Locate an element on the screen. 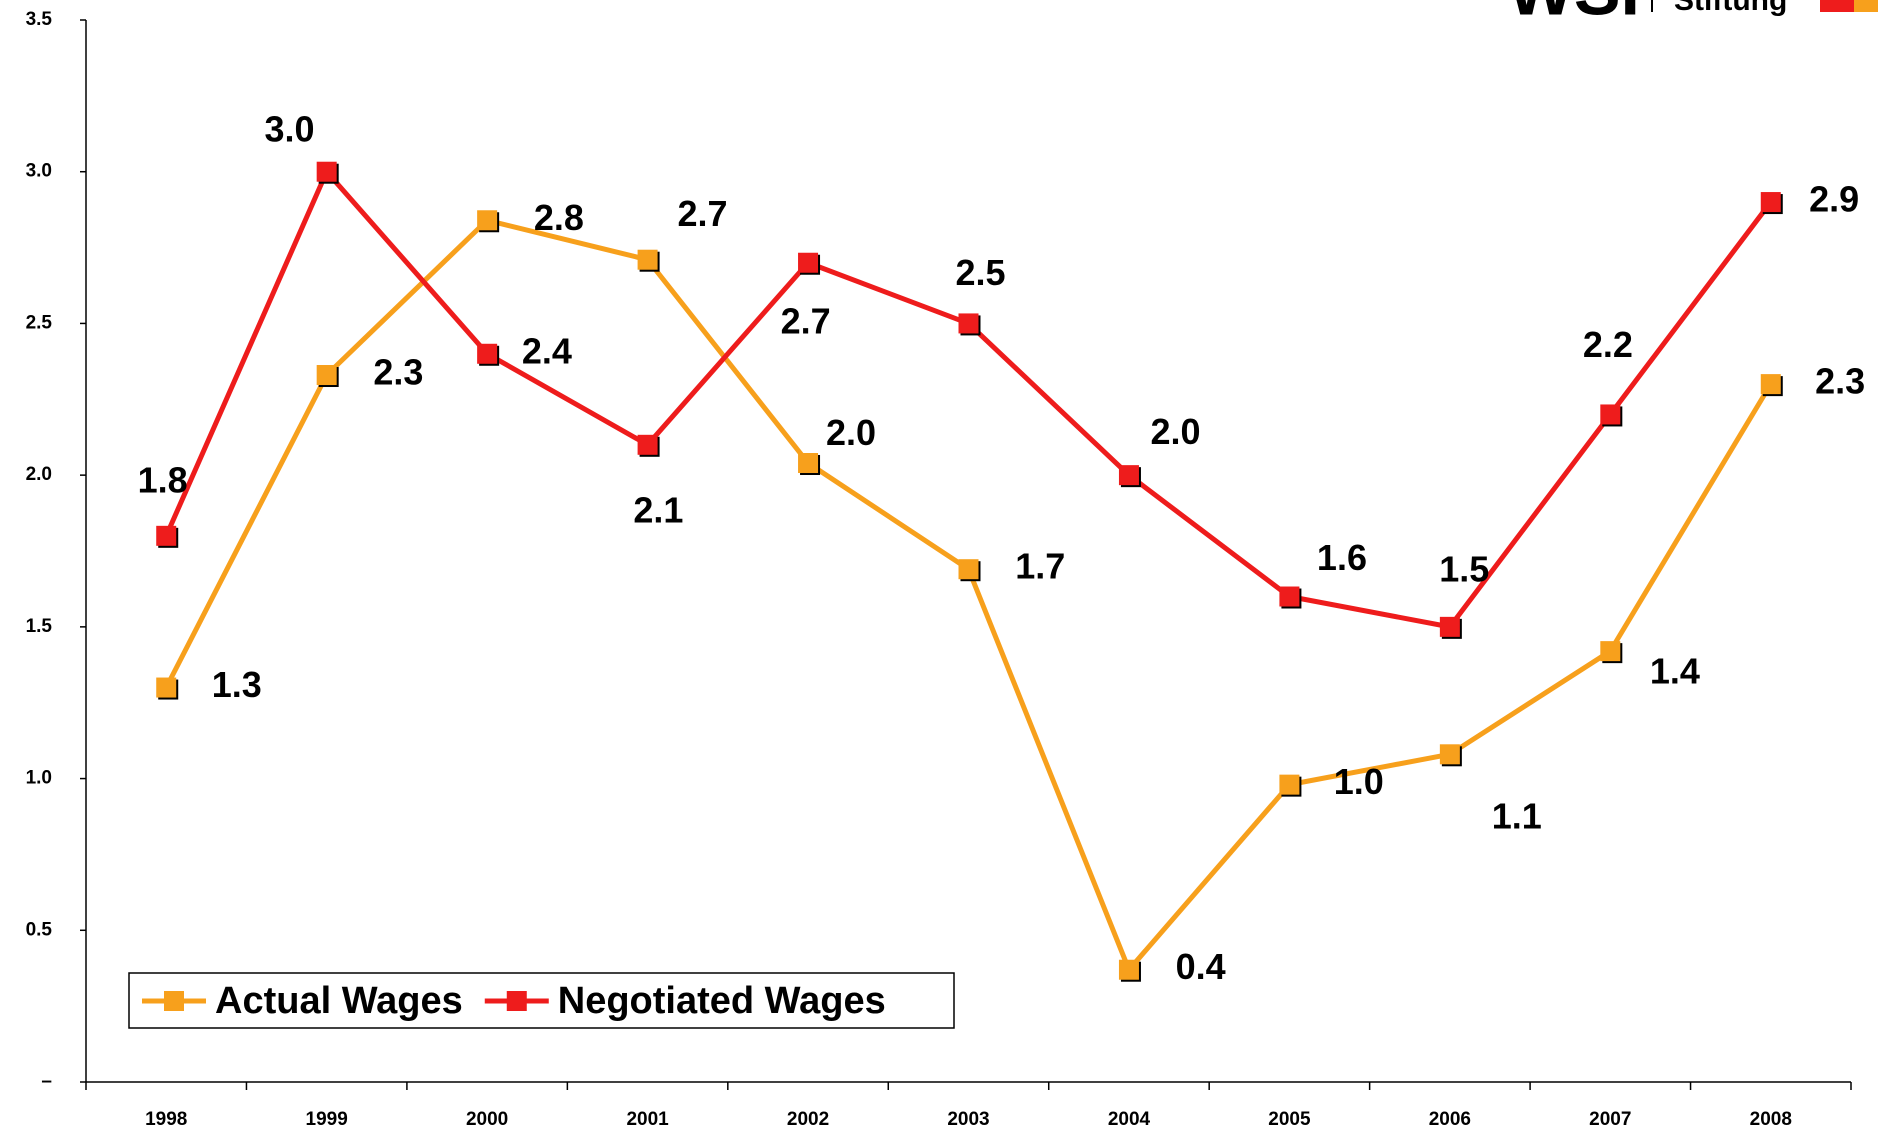 The image size is (1878, 1134). y-tick-label: 3.5 is located at coordinates (39, 19).